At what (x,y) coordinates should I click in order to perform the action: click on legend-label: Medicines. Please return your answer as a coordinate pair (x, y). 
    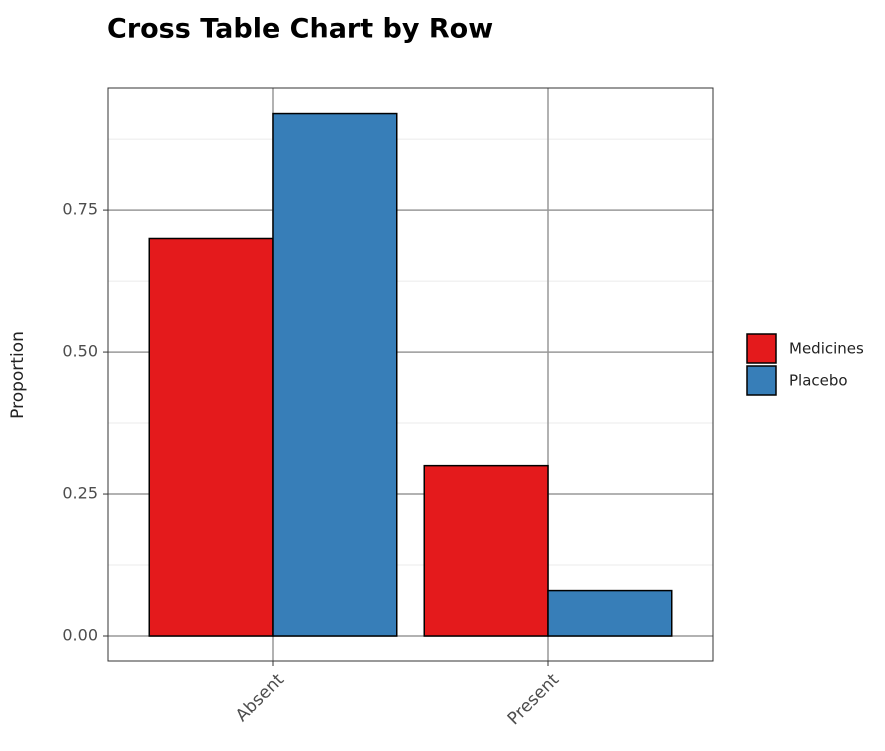
    Looking at the image, I should click on (826, 349).